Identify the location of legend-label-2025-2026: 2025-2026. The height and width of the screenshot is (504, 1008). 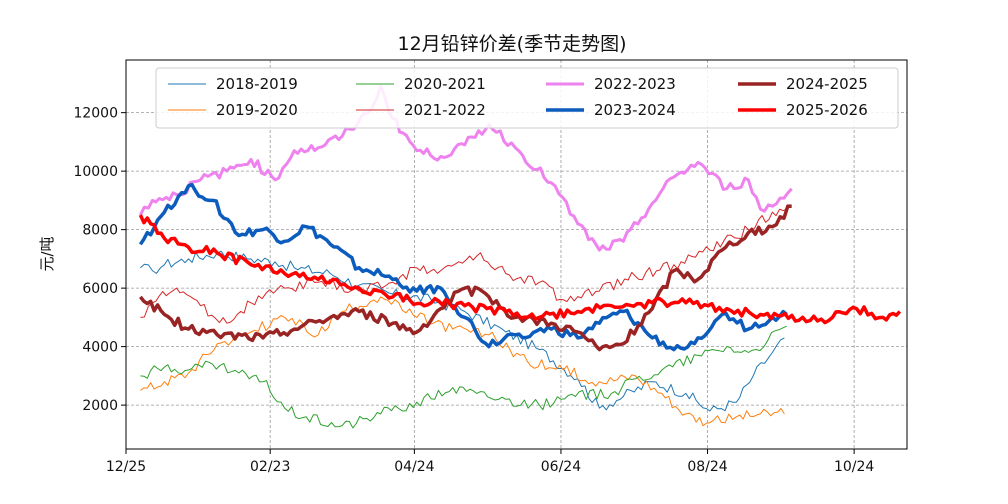
(827, 110).